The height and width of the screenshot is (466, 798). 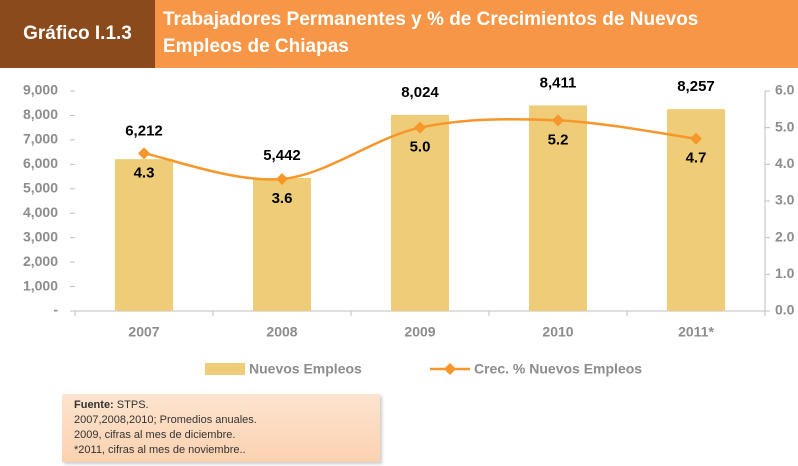 I want to click on legend-marker, so click(x=450, y=369).